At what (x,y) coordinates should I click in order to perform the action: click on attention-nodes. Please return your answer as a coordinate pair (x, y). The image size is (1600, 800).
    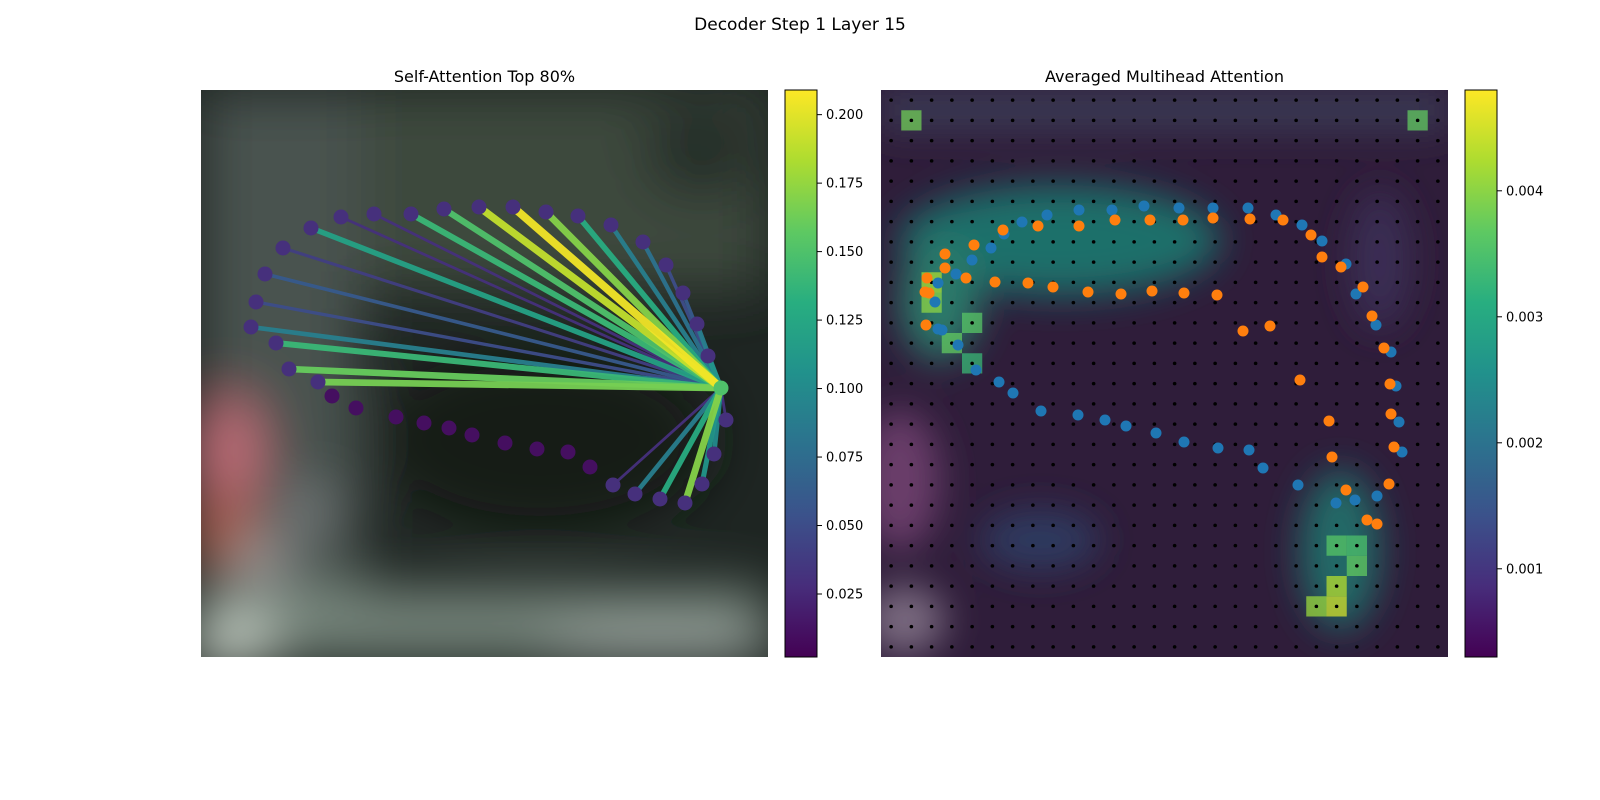
    Looking at the image, I should click on (488, 355).